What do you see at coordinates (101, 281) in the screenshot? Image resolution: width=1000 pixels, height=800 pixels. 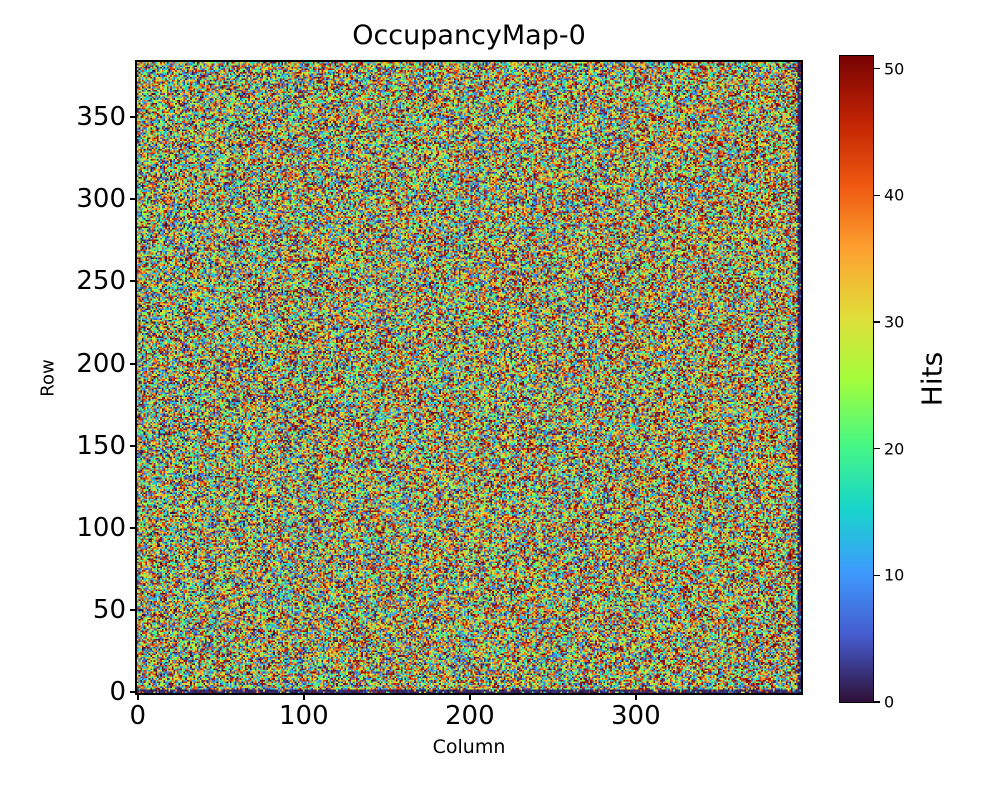 I see `y-tick-label: 250` at bounding box center [101, 281].